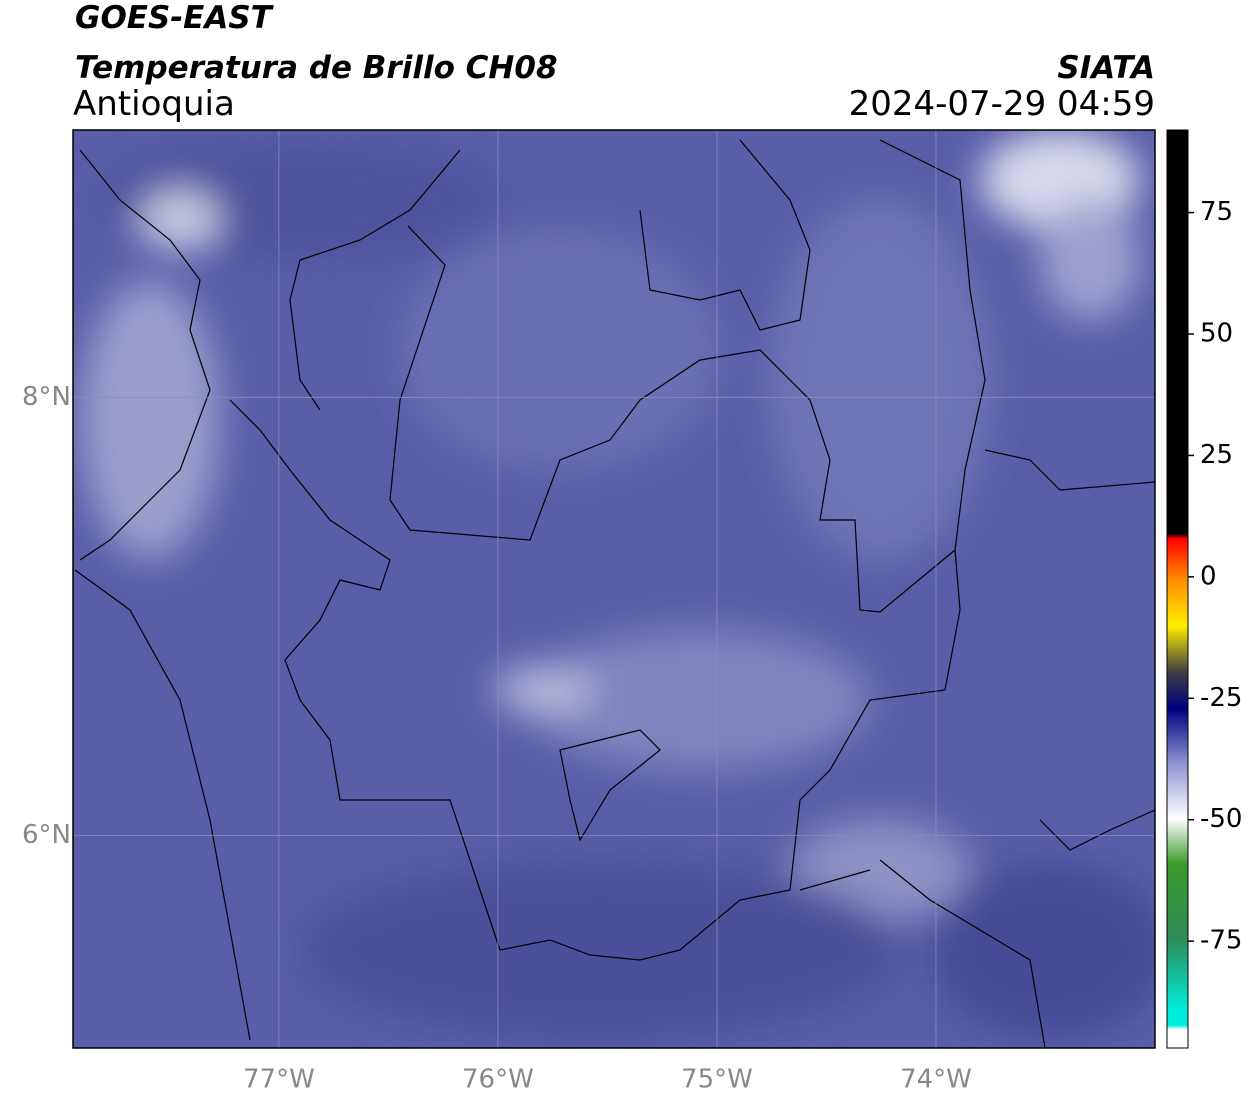 The width and height of the screenshot is (1252, 1099). I want to click on colorbar-tick-label: 50, so click(1216, 334).